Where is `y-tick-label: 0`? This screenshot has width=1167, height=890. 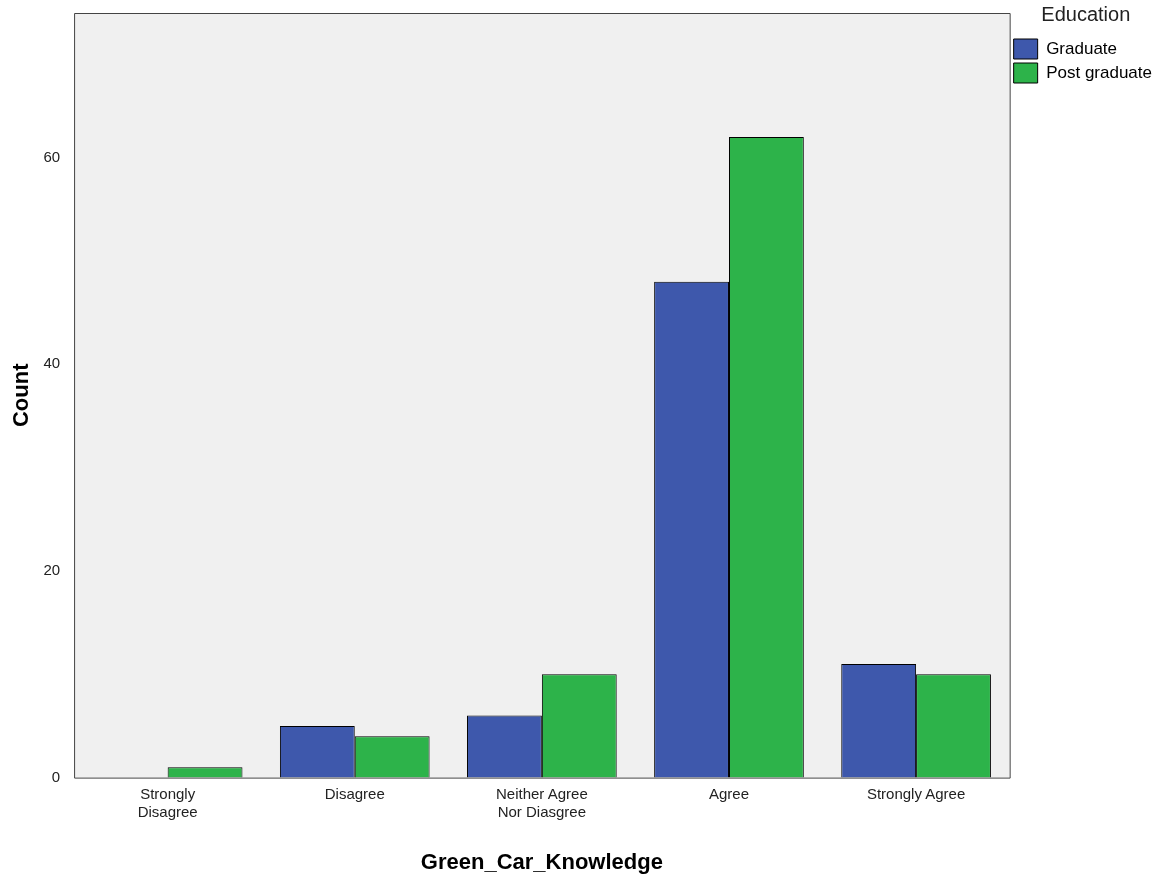 y-tick-label: 0 is located at coordinates (56, 776).